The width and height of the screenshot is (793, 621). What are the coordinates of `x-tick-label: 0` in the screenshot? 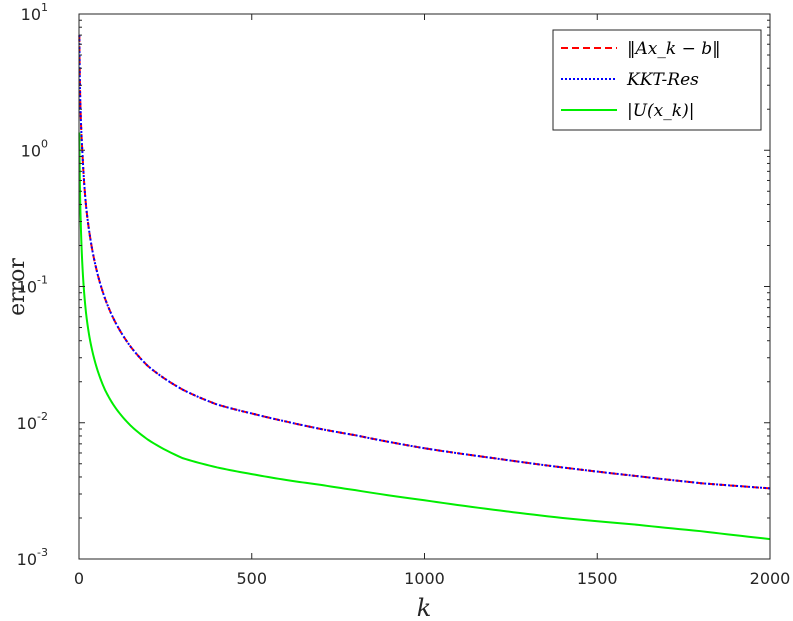 It's located at (79, 578).